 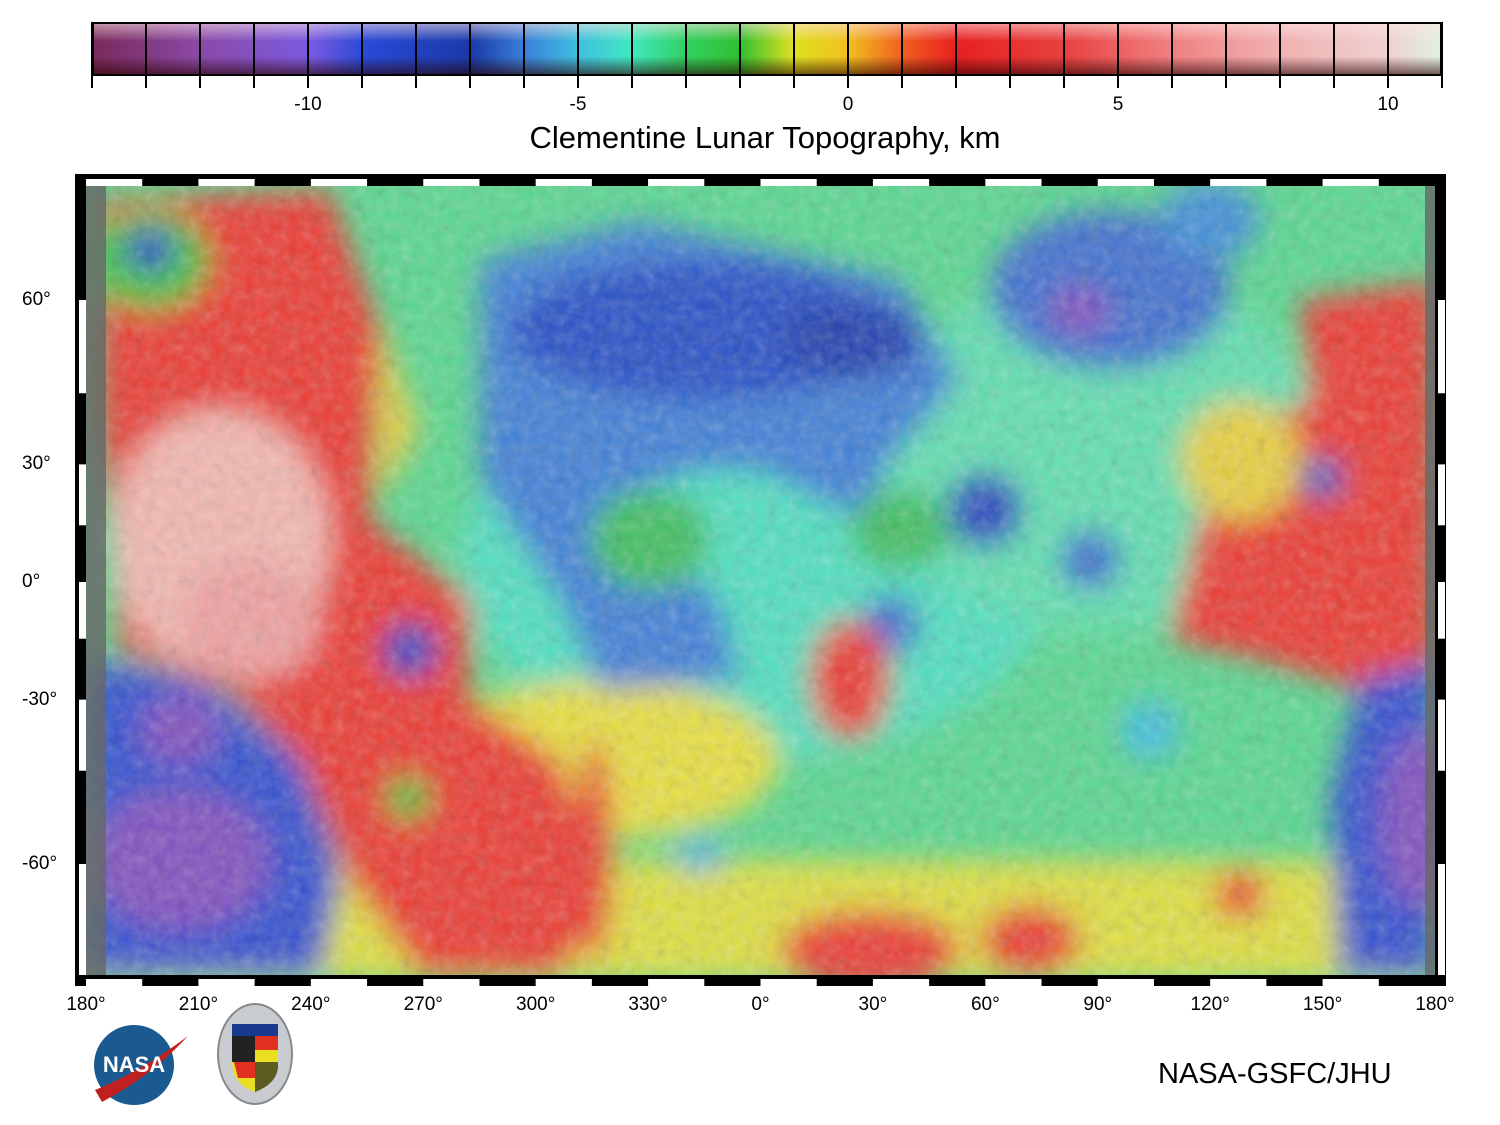 What do you see at coordinates (40, 863) in the screenshot?
I see `latitude-label: -60°` at bounding box center [40, 863].